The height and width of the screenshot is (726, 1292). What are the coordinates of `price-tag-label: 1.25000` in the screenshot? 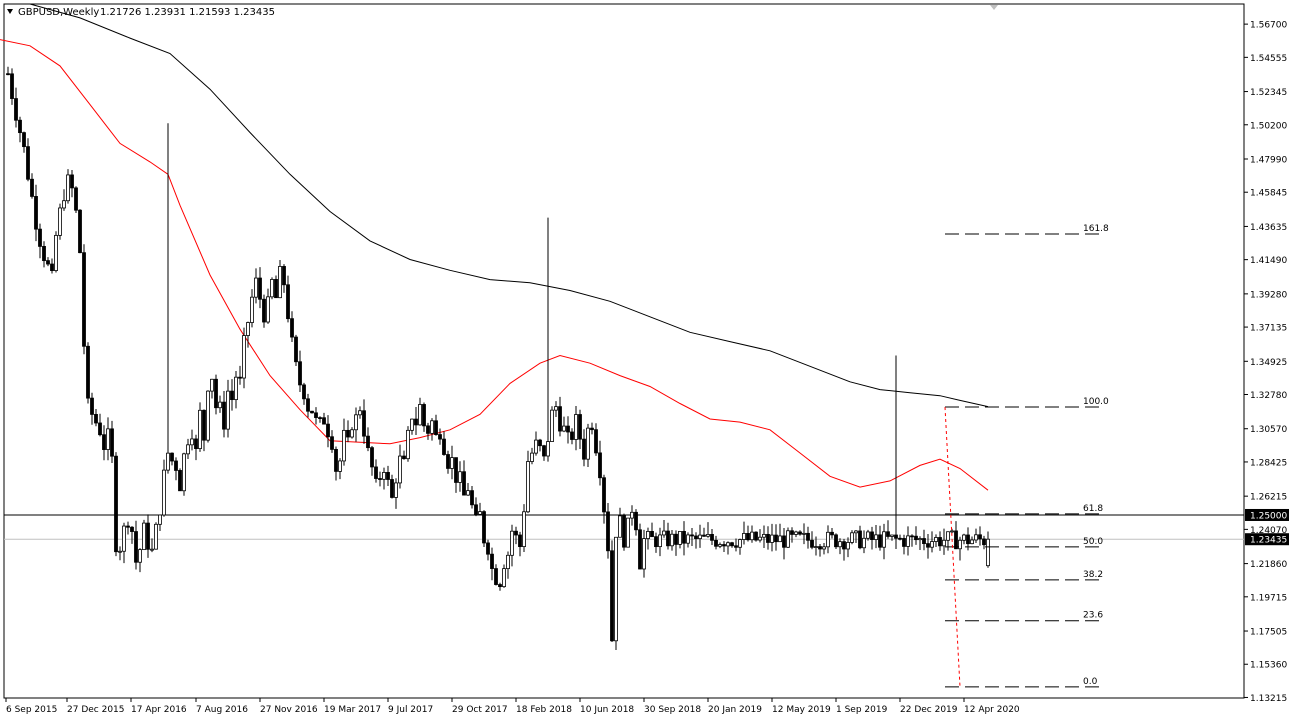 It's located at (1268, 516).